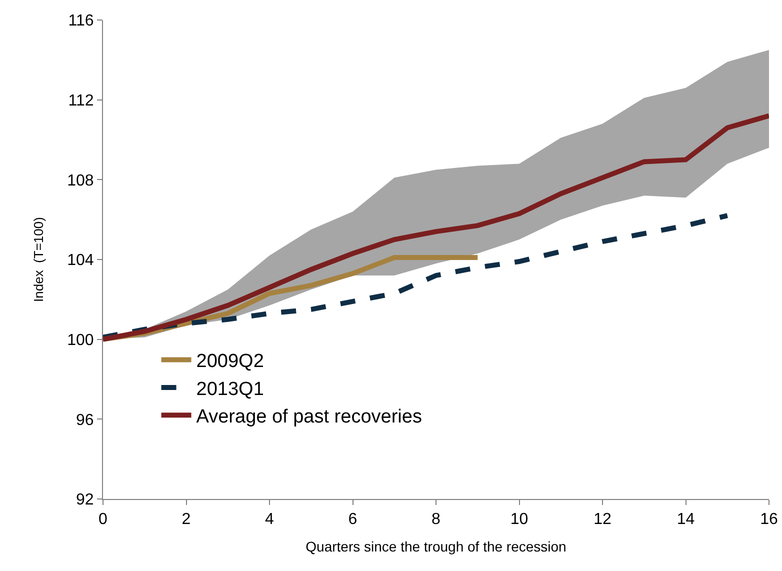  What do you see at coordinates (519, 519) in the screenshot?
I see `x-tick-label: 10` at bounding box center [519, 519].